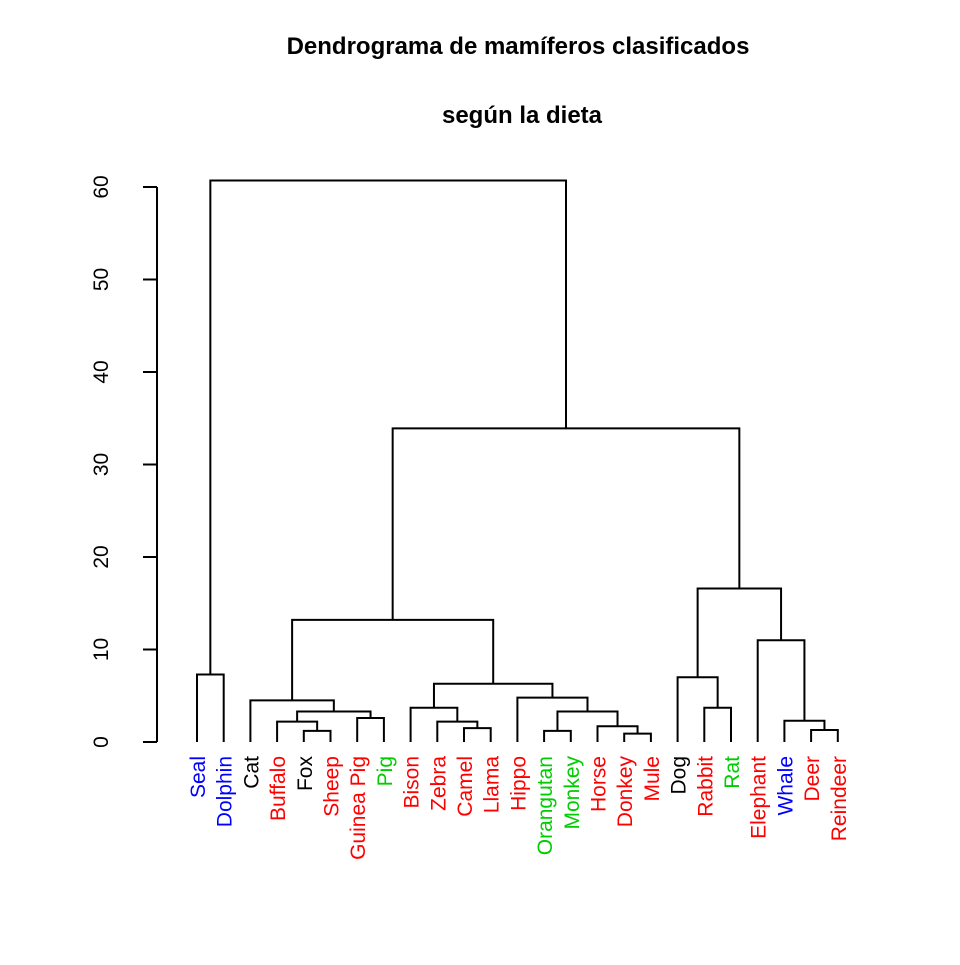 This screenshot has height=965, width=960. What do you see at coordinates (625, 792) in the screenshot?
I see `leaf-label: Donkey` at bounding box center [625, 792].